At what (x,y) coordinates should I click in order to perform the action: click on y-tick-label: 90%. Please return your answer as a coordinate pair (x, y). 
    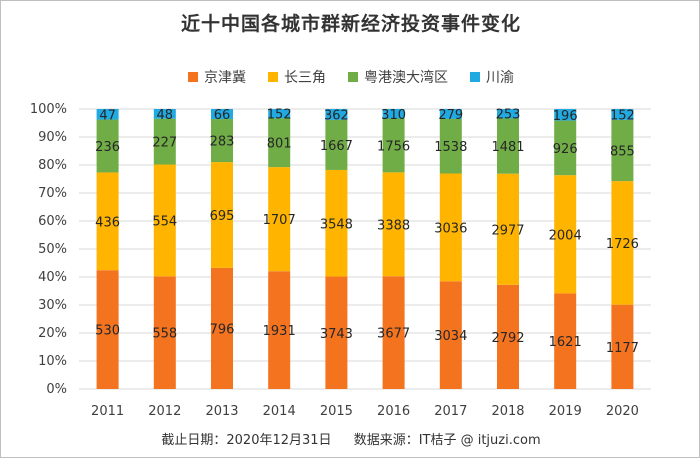
    Looking at the image, I should click on (52, 137).